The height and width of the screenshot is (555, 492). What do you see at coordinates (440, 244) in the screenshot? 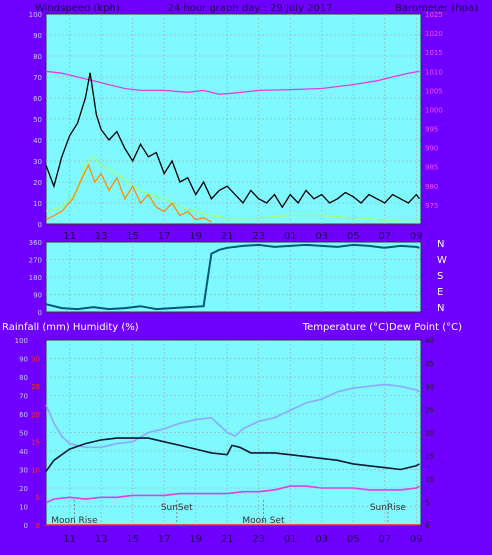
I see `compass-n: N` at bounding box center [440, 244].